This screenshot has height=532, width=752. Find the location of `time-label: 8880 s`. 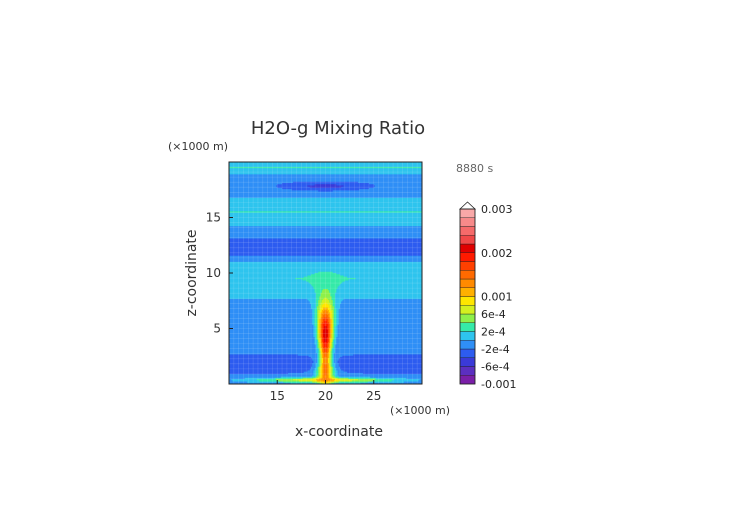

time-label: 8880 s is located at coordinates (474, 168).